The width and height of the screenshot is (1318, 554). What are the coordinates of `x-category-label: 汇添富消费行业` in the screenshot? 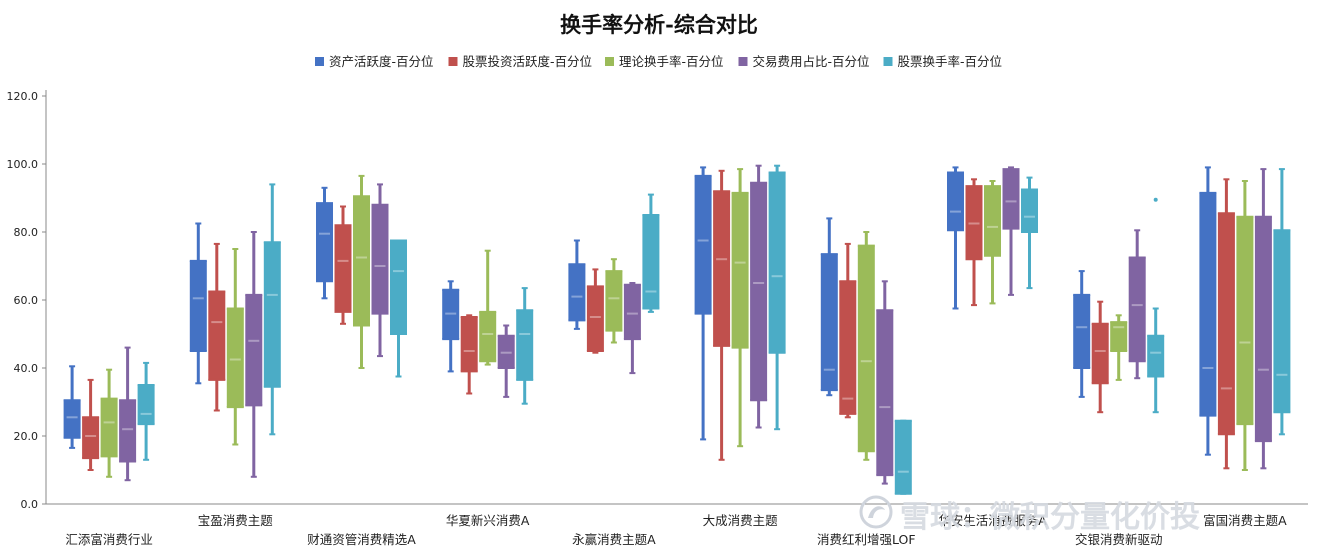 It's located at (109, 539).